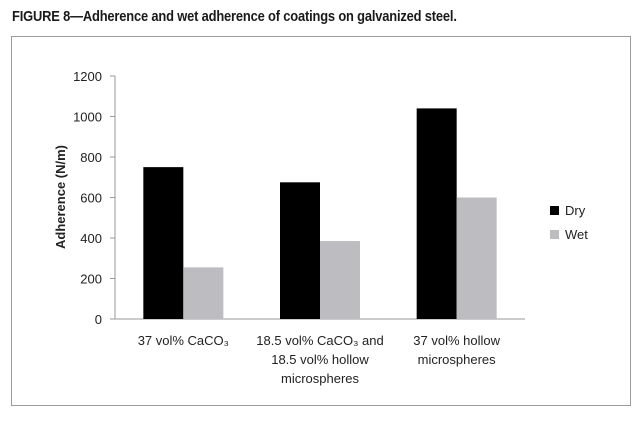 This screenshot has width=644, height=424. Describe the element at coordinates (91, 198) in the screenshot. I see `y-tick-label: 600` at that location.